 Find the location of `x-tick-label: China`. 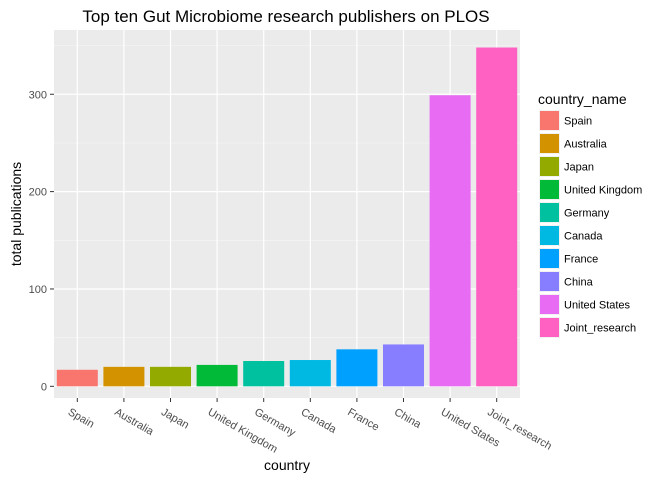

x-tick-label: China is located at coordinates (408, 418).